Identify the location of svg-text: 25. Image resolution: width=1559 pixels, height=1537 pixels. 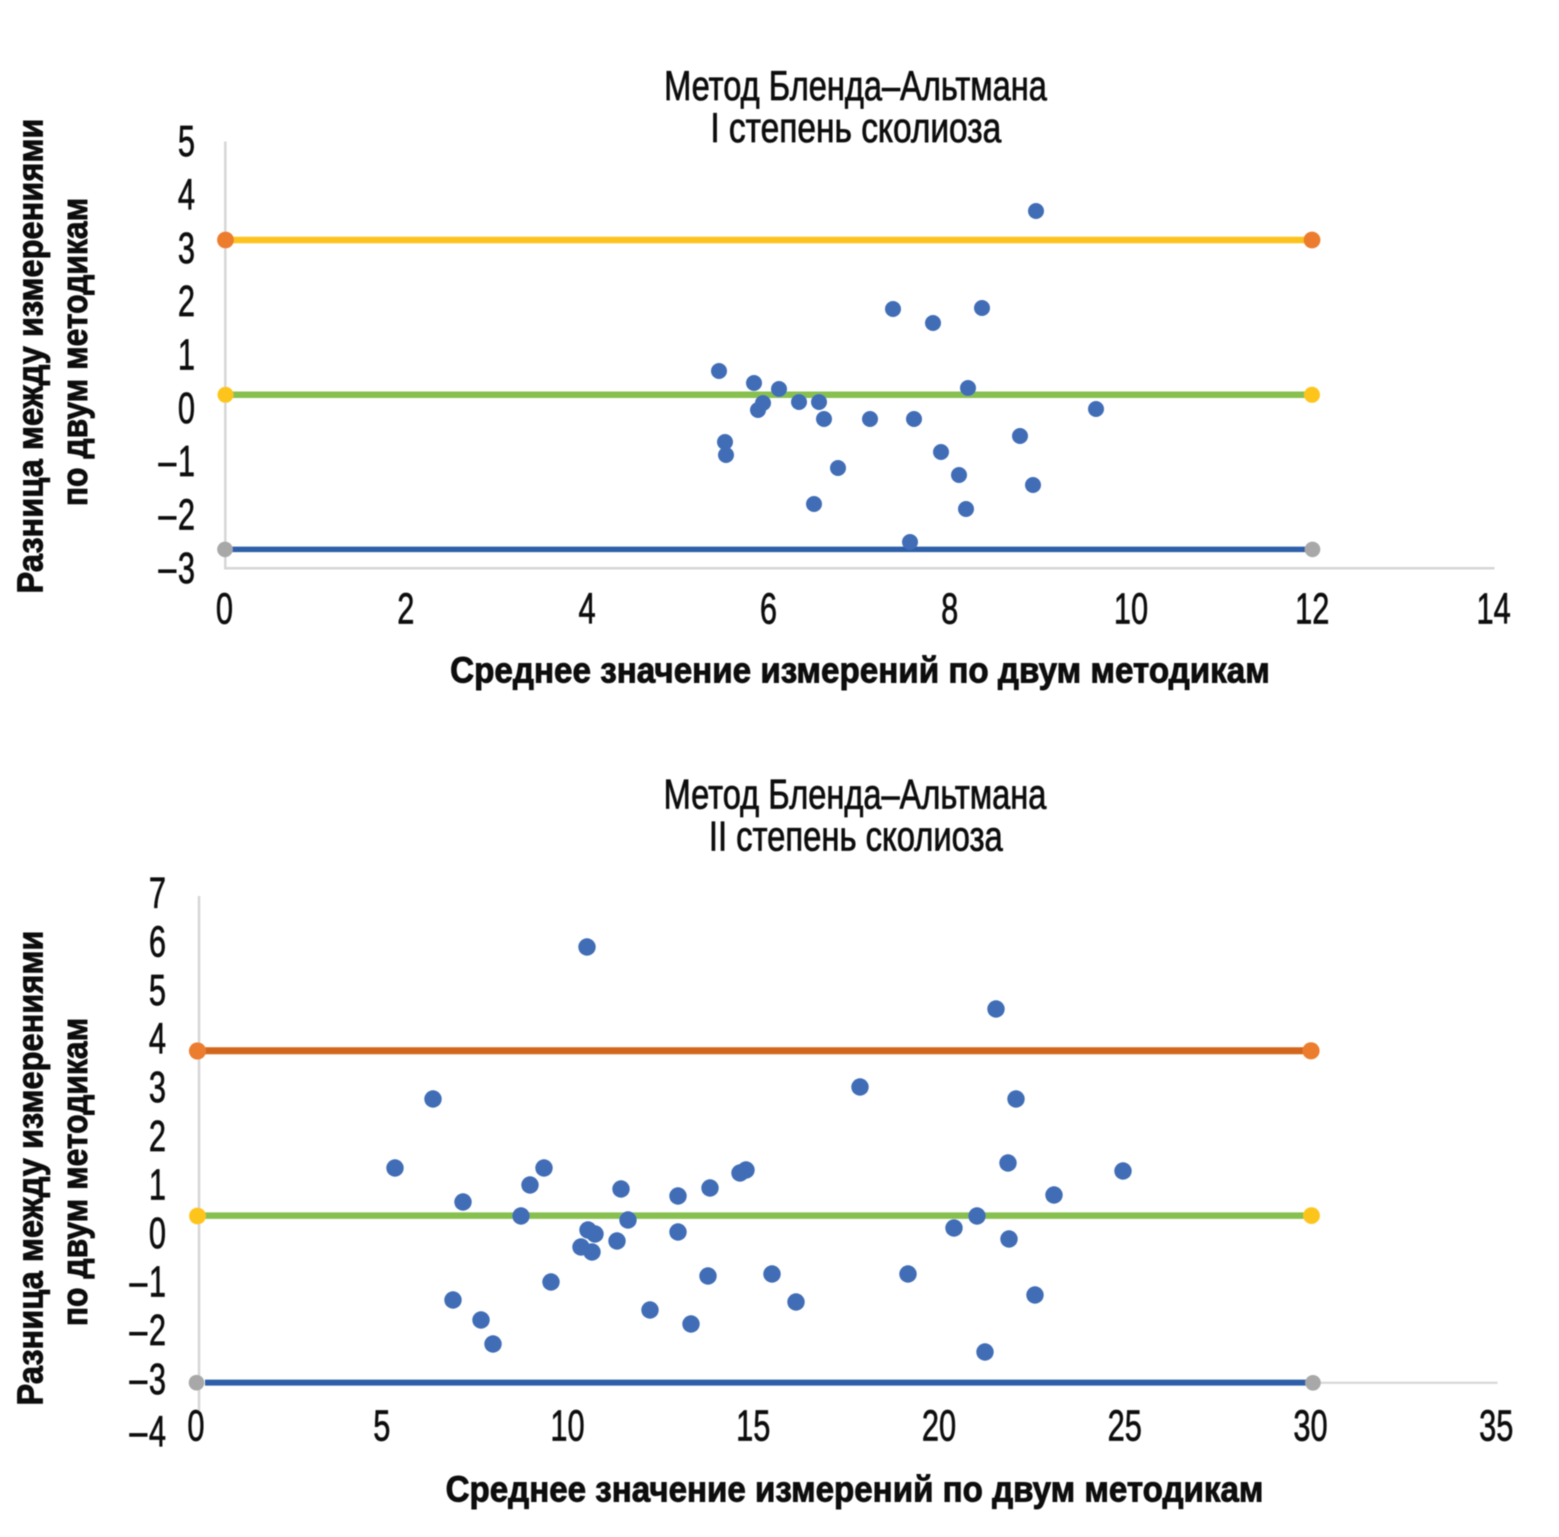
(1125, 1426).